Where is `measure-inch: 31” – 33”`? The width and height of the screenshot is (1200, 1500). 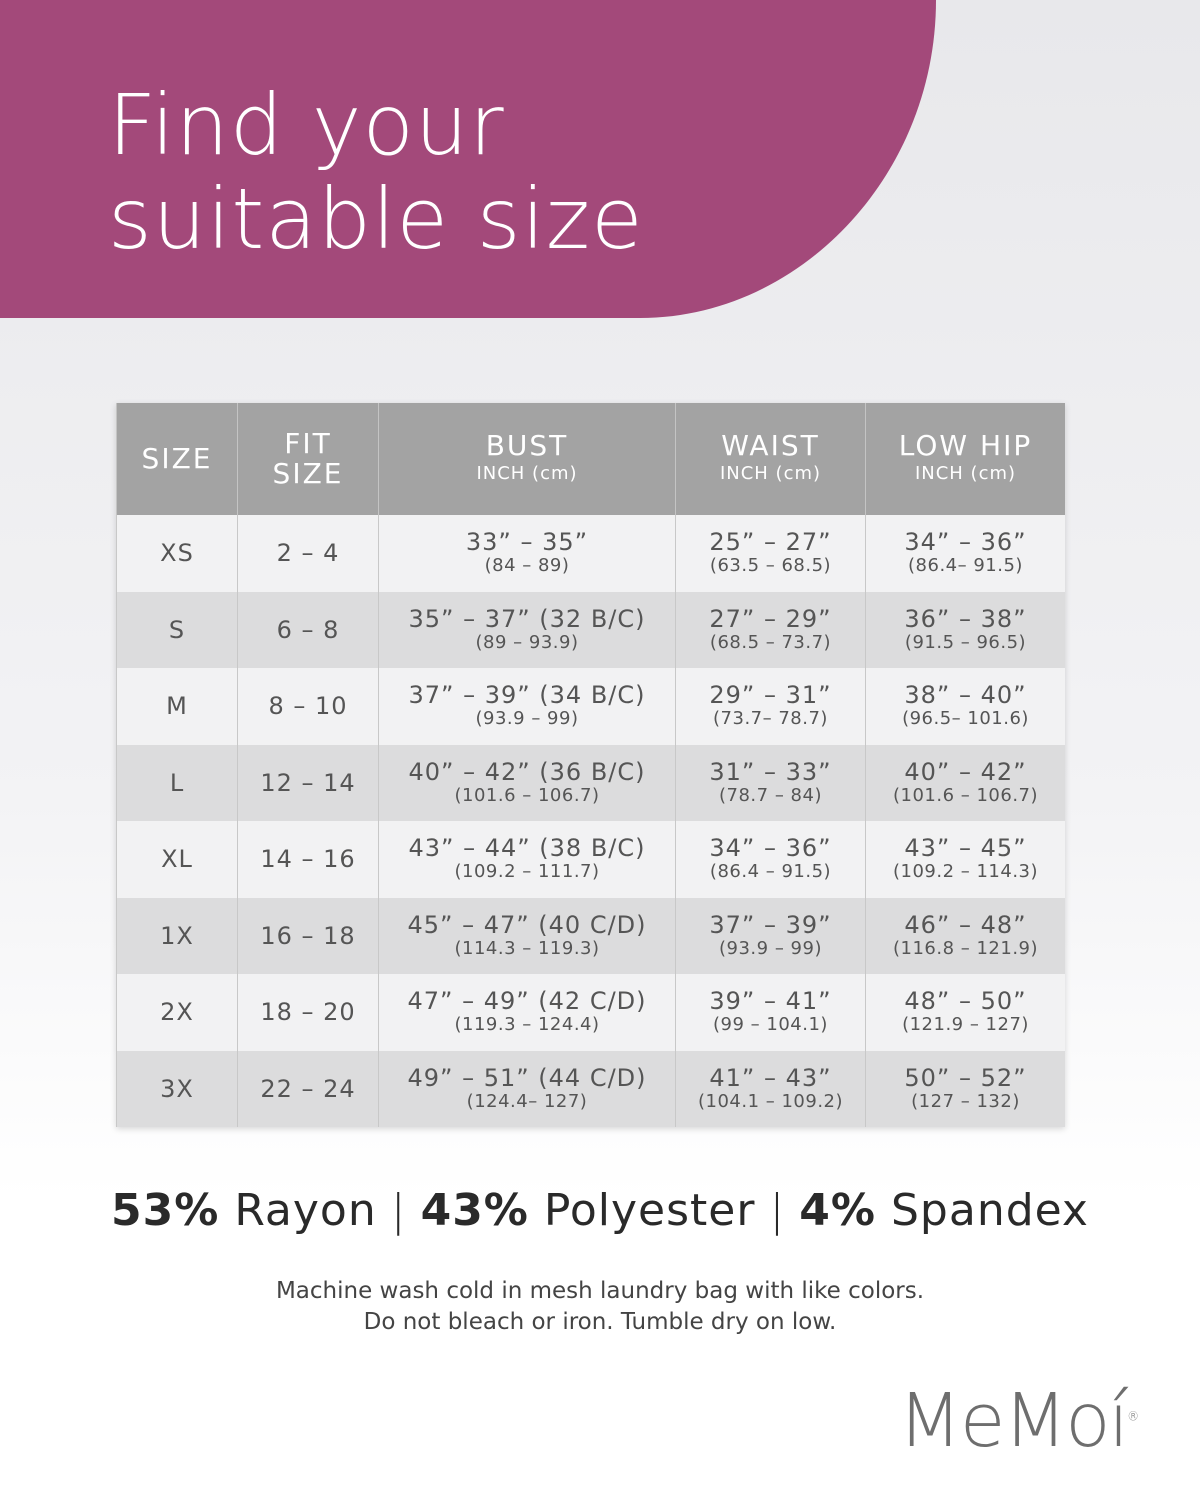 measure-inch: 31” – 33” is located at coordinates (770, 771).